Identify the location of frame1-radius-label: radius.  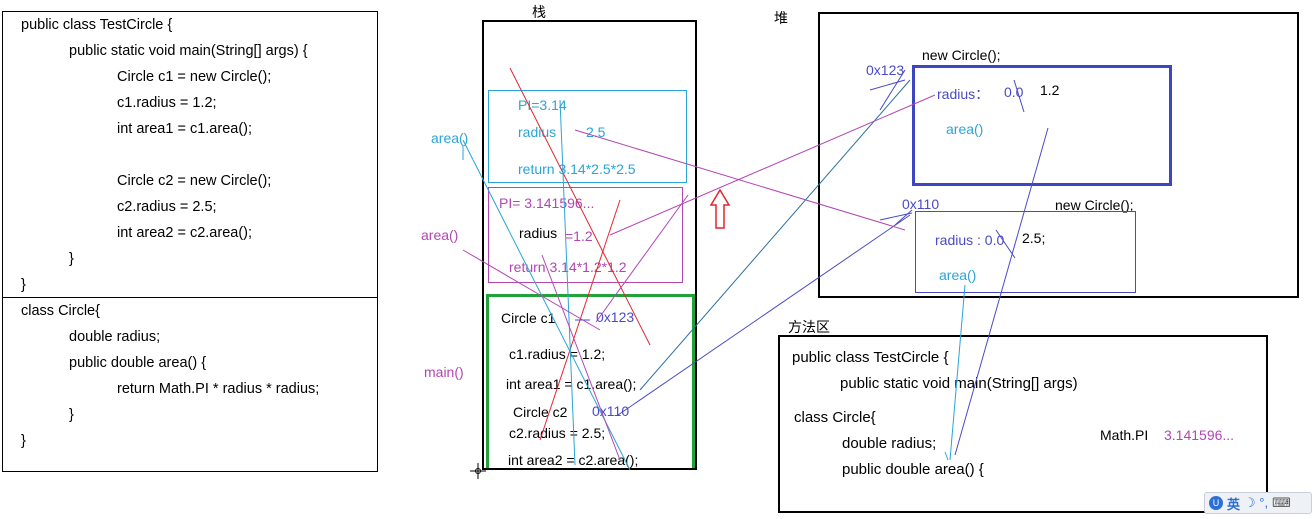
(537, 132).